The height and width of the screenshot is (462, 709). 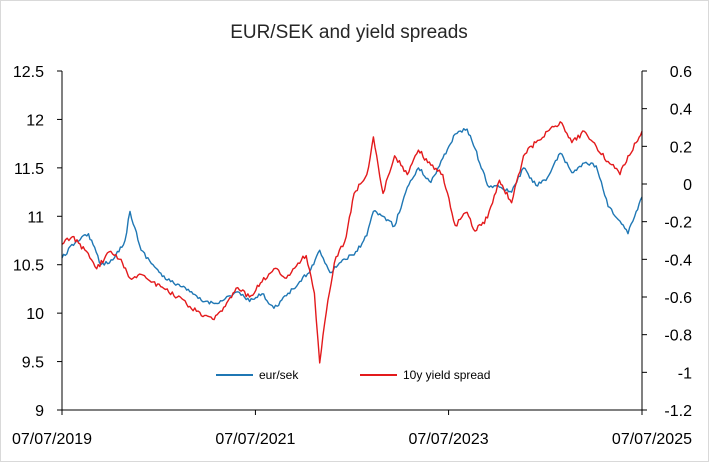 I want to click on legend-label-yield-spread: 10y yield spread, so click(x=446, y=375).